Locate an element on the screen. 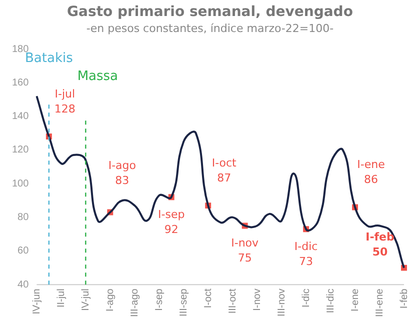 The height and width of the screenshot is (332, 420). x-tick-label: I-ago is located at coordinates (110, 300).